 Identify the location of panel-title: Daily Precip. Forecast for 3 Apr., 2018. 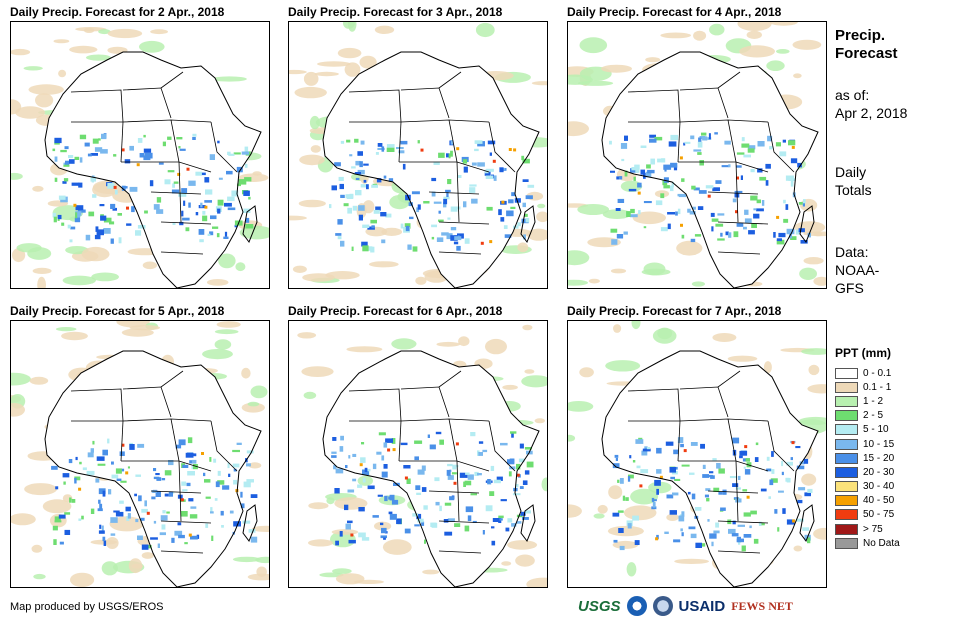
(395, 12).